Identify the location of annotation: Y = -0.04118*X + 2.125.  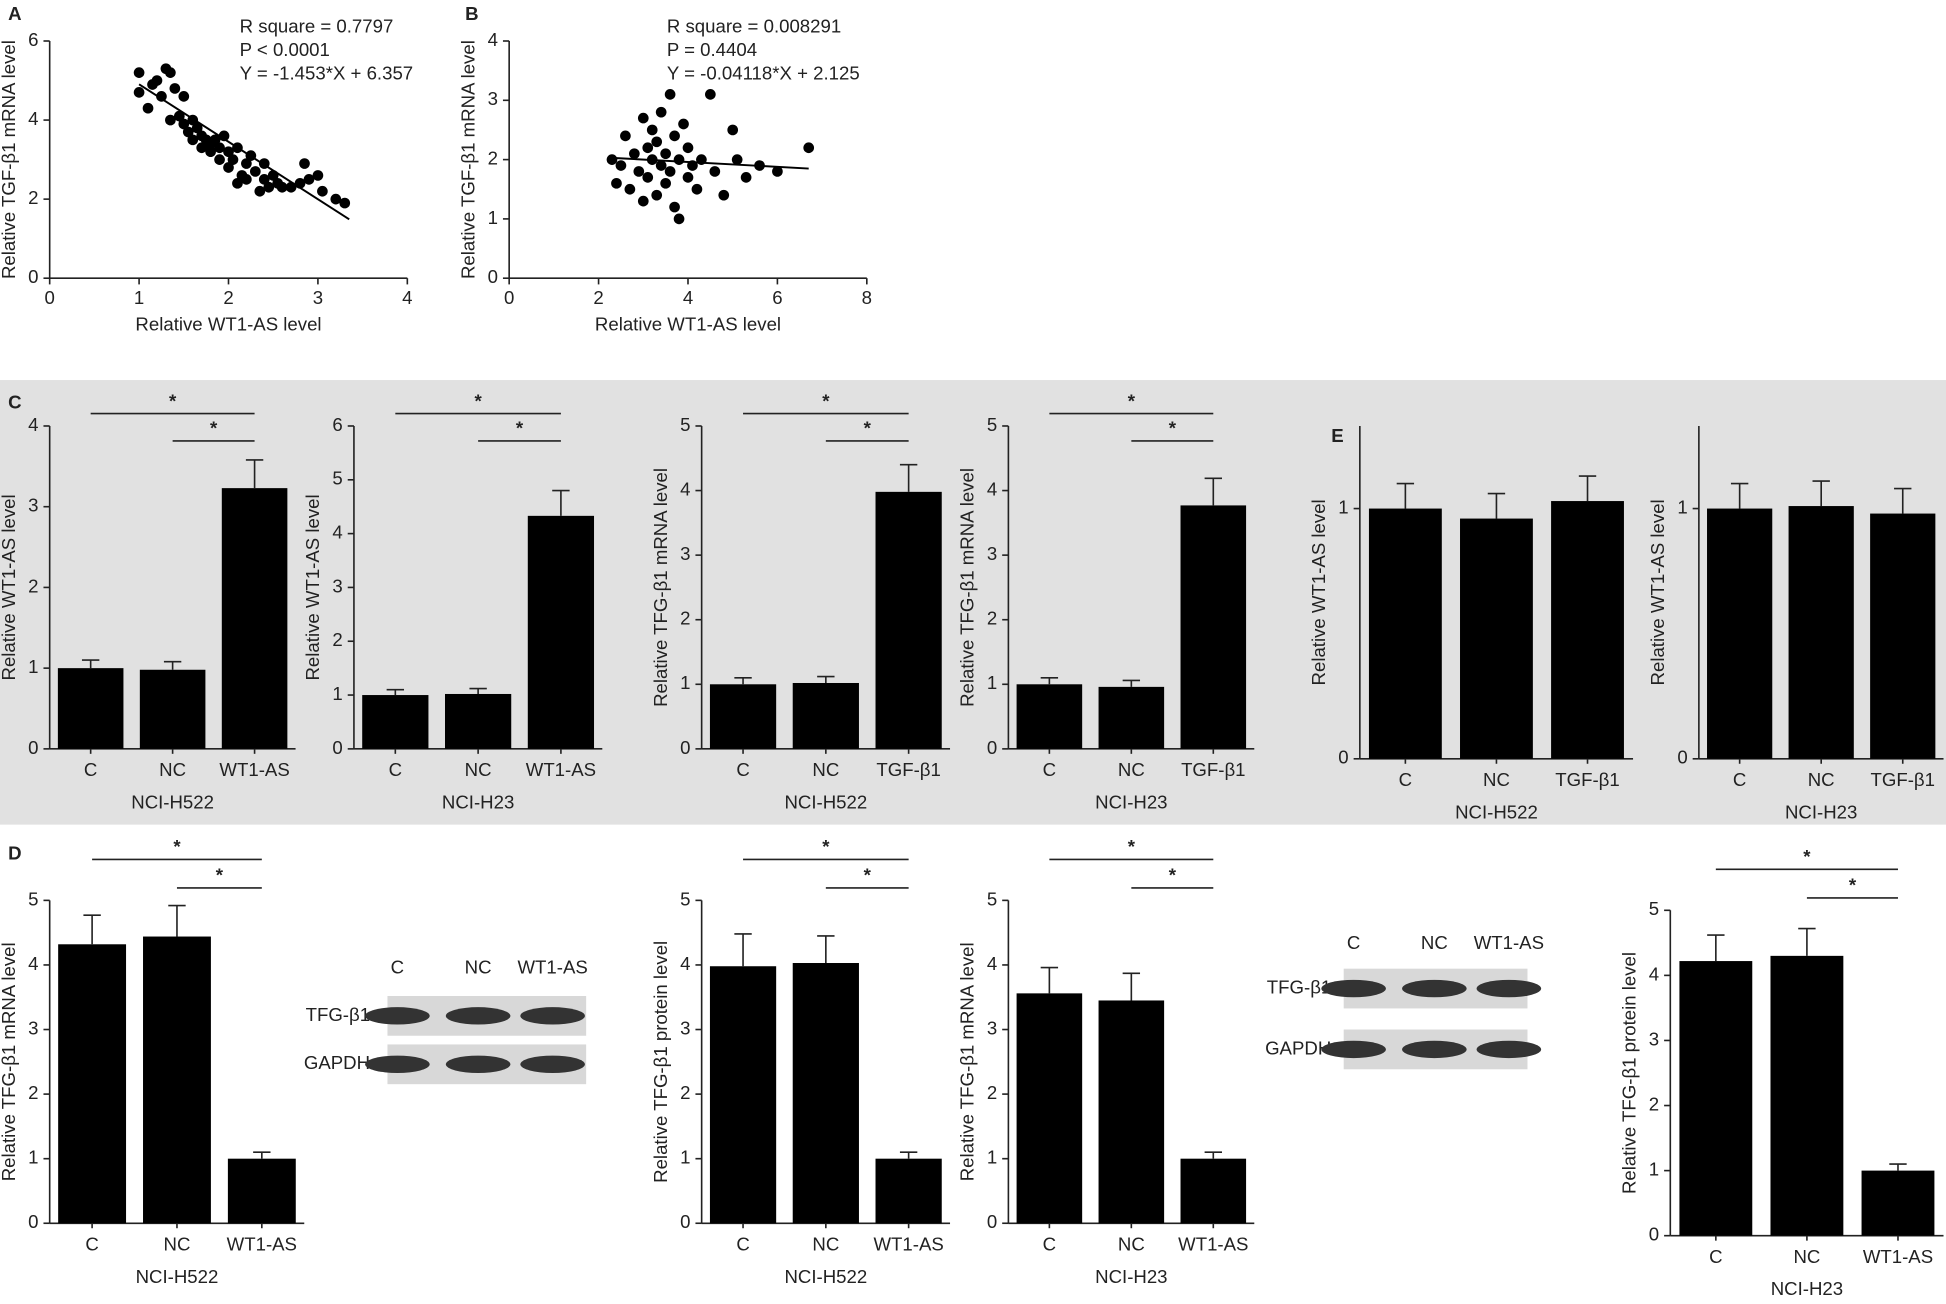
(763, 72).